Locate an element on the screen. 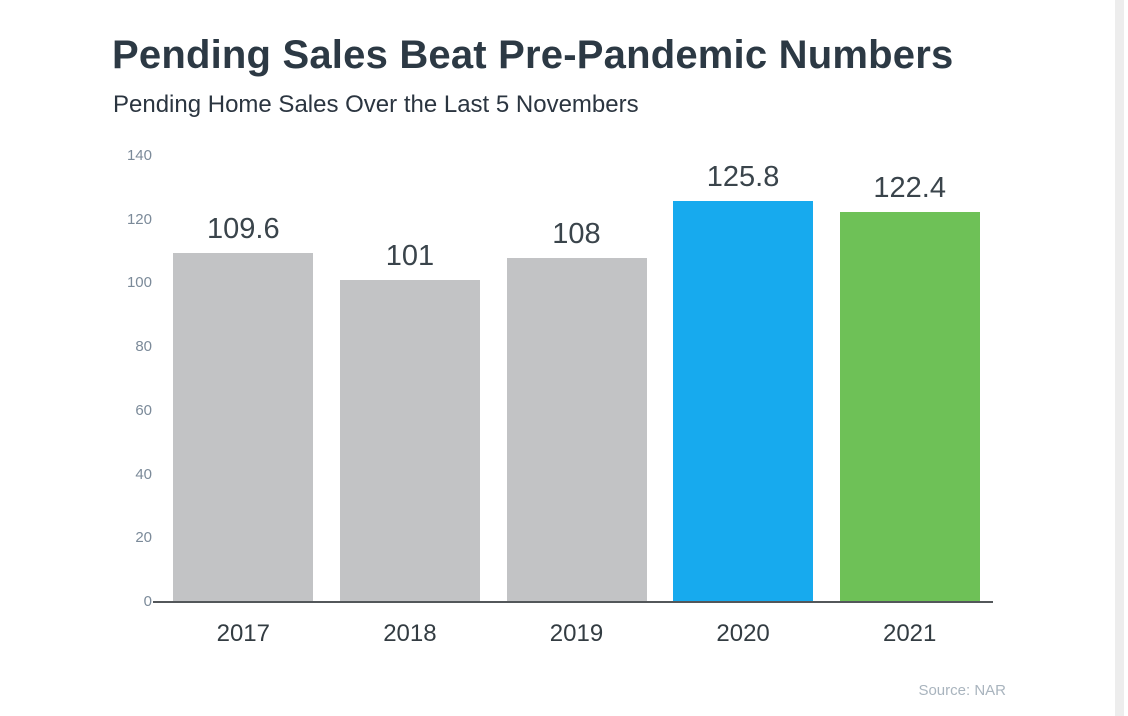  y-tick-label-40: 40 is located at coordinates (143, 474).